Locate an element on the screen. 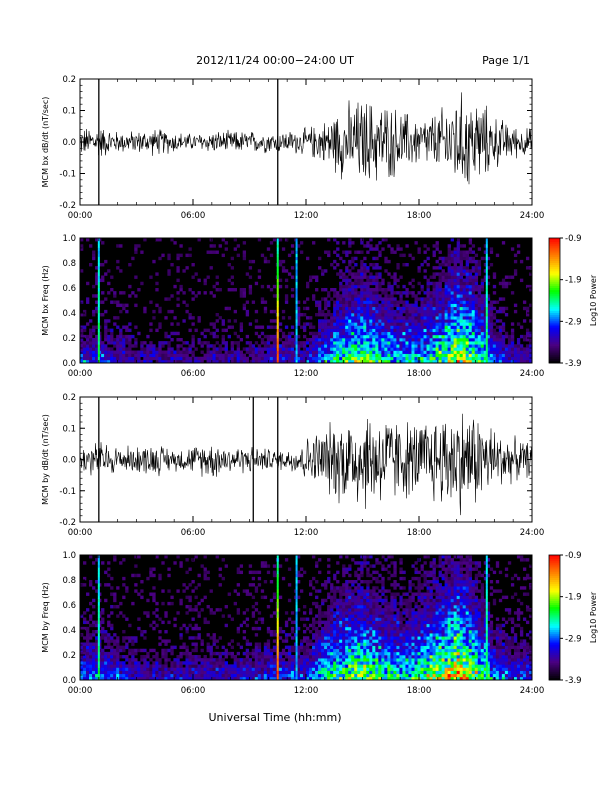  y-axis-label: MCM by Freq (Hz) is located at coordinates (45, 617).